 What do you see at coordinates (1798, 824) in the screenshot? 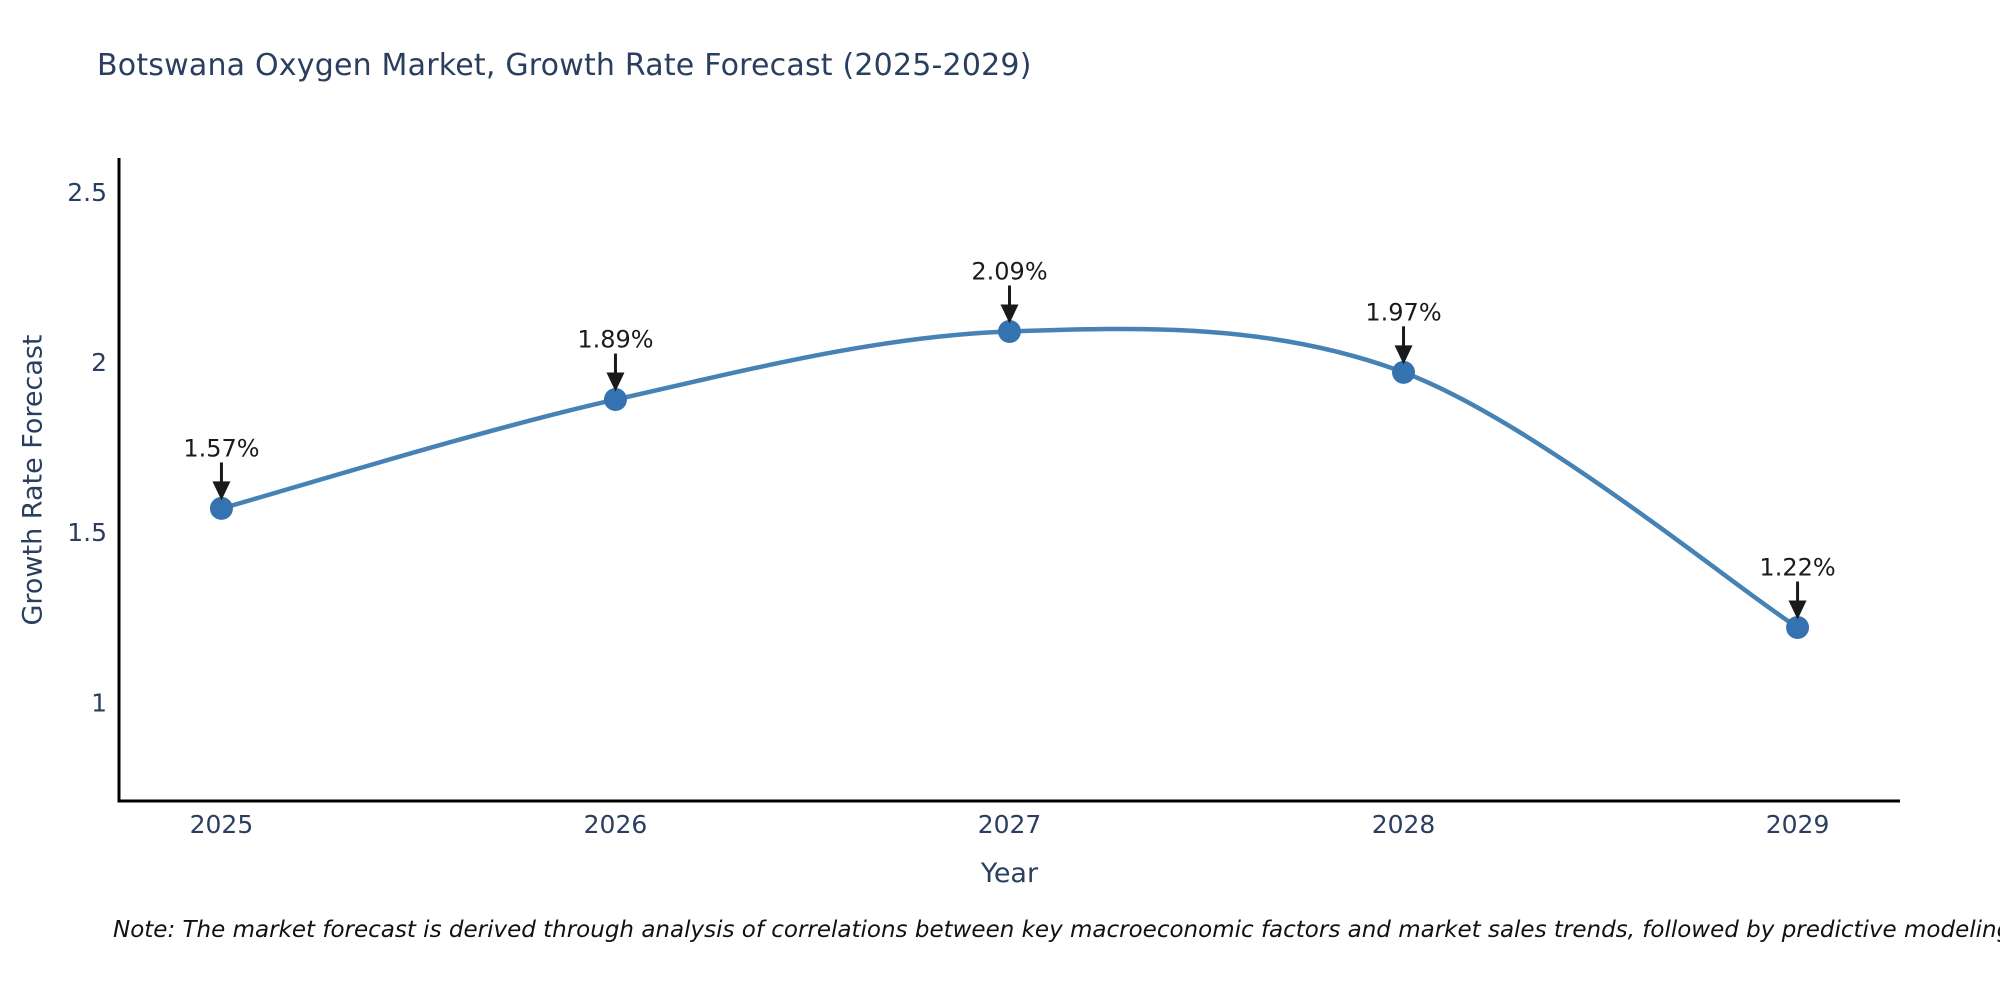
I see `x-tick-label: 2029` at bounding box center [1798, 824].